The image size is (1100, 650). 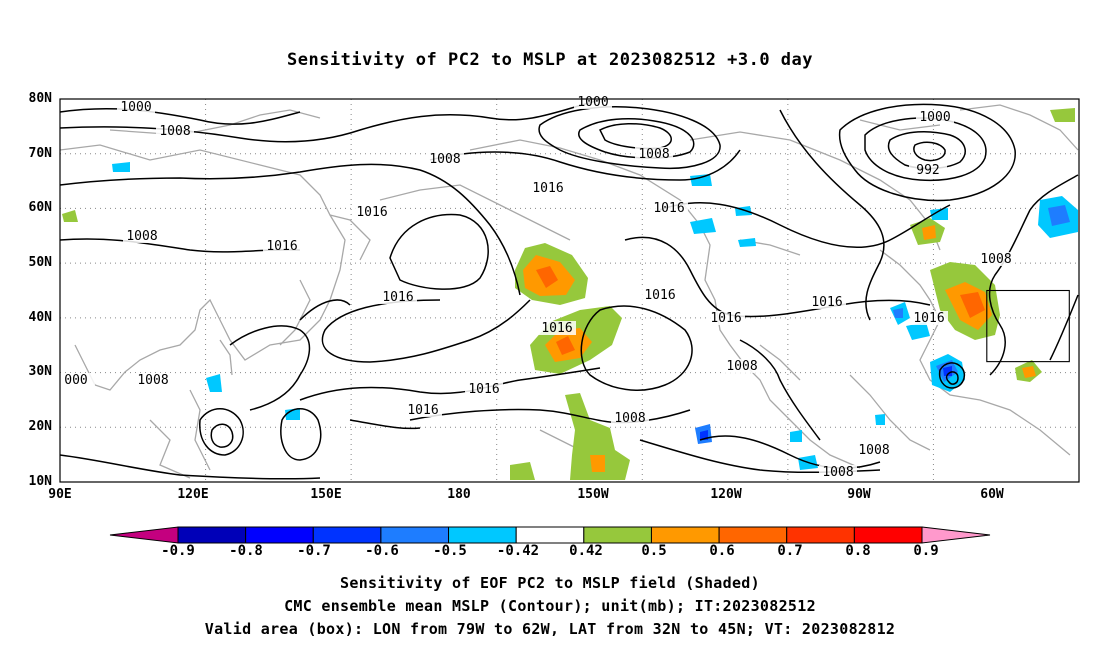 What do you see at coordinates (927, 170) in the screenshot?
I see `contour-label: 992` at bounding box center [927, 170].